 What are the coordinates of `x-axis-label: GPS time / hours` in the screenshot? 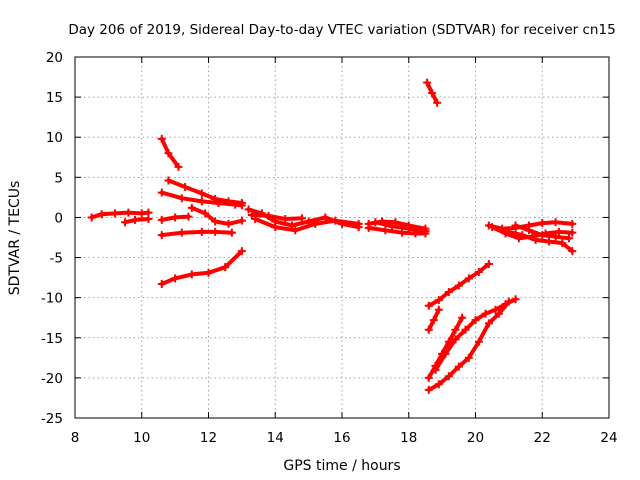 It's located at (341, 466).